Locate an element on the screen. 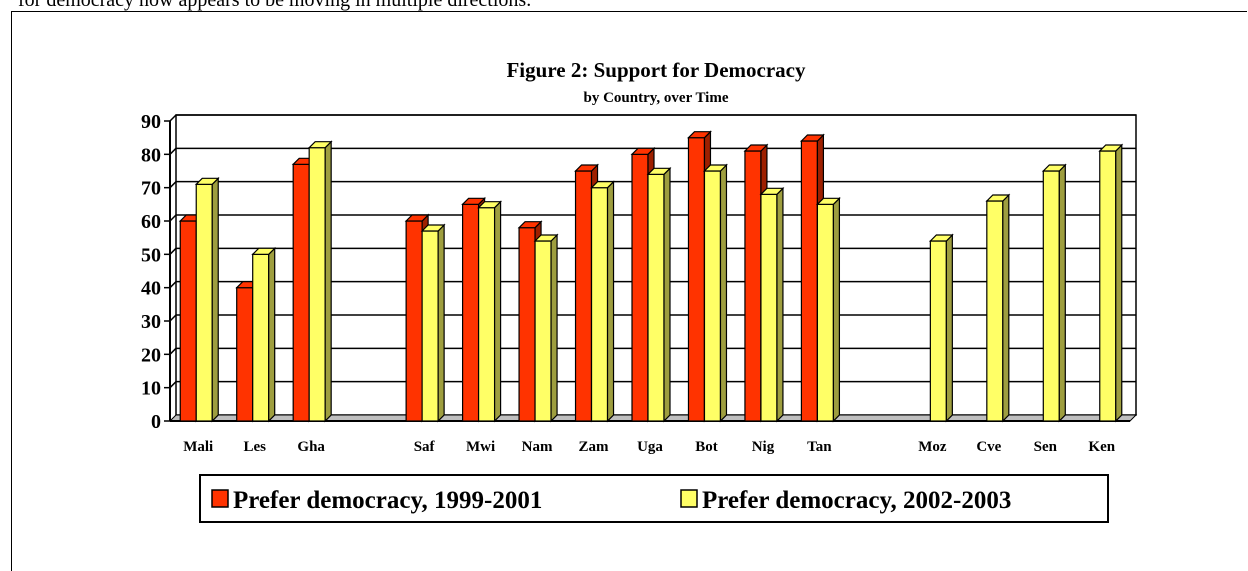  x-tick-label-gha: Gha is located at coordinates (311, 447).